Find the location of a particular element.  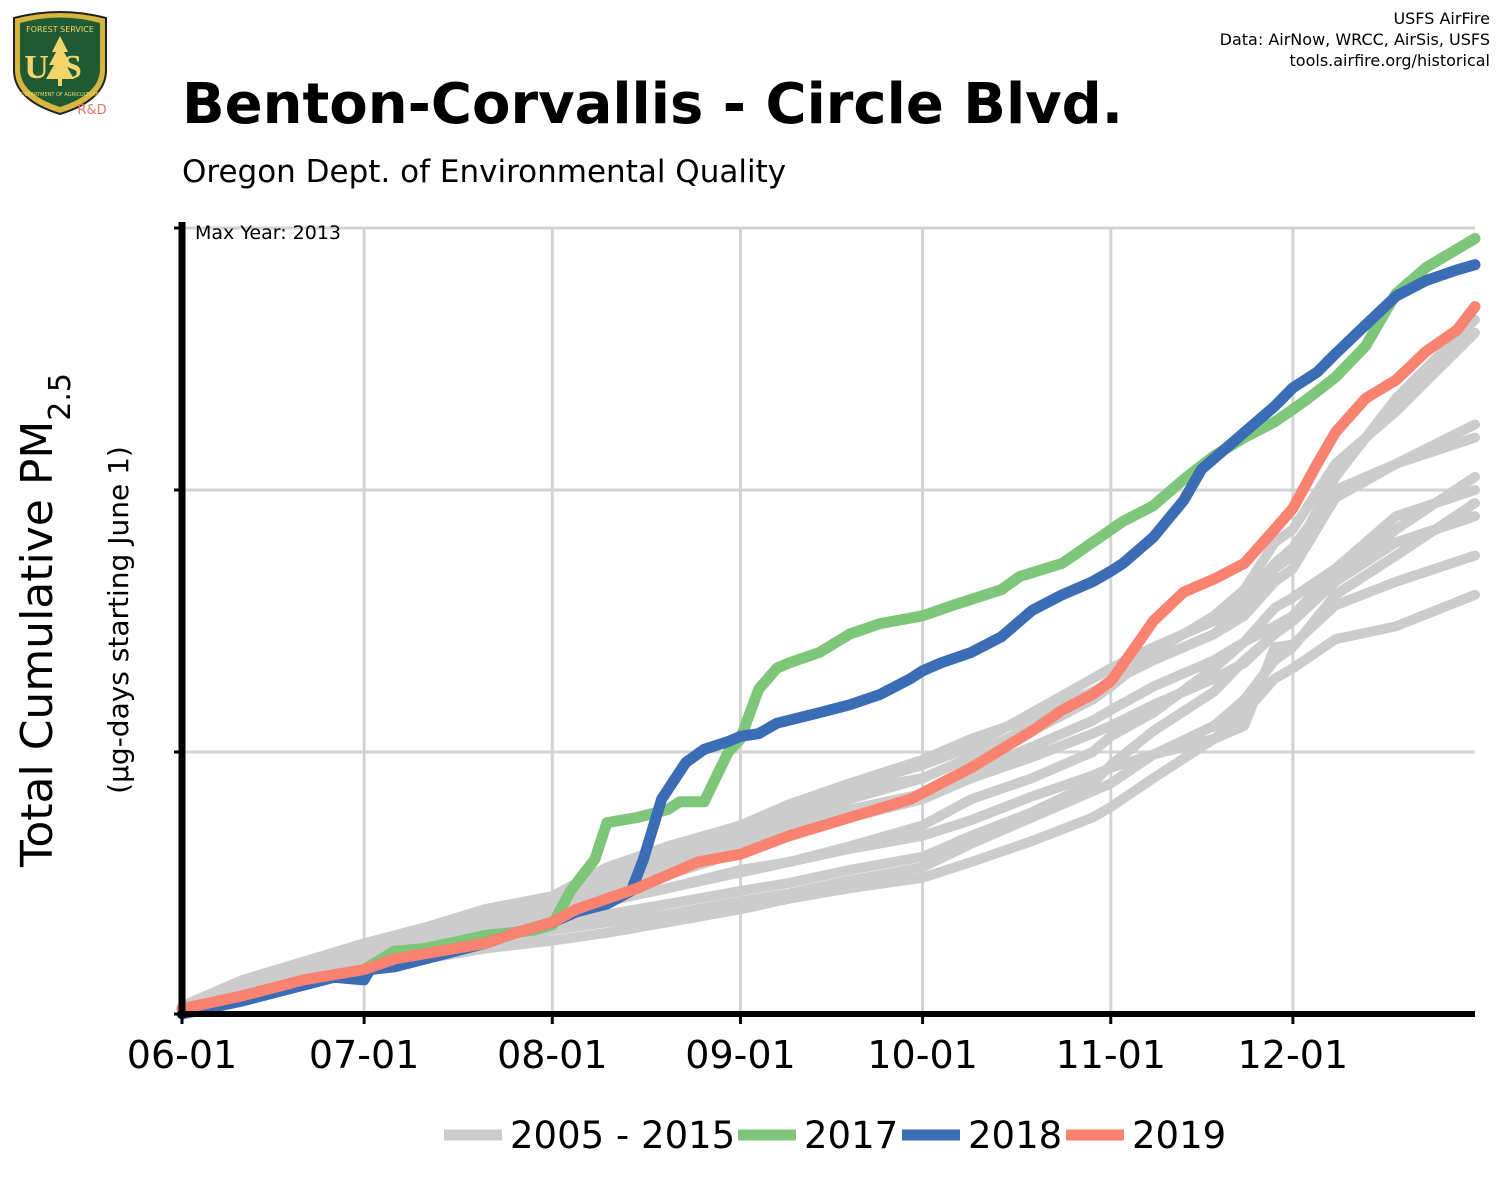

x-tick-label: 12-01 is located at coordinates (1293, 1055).